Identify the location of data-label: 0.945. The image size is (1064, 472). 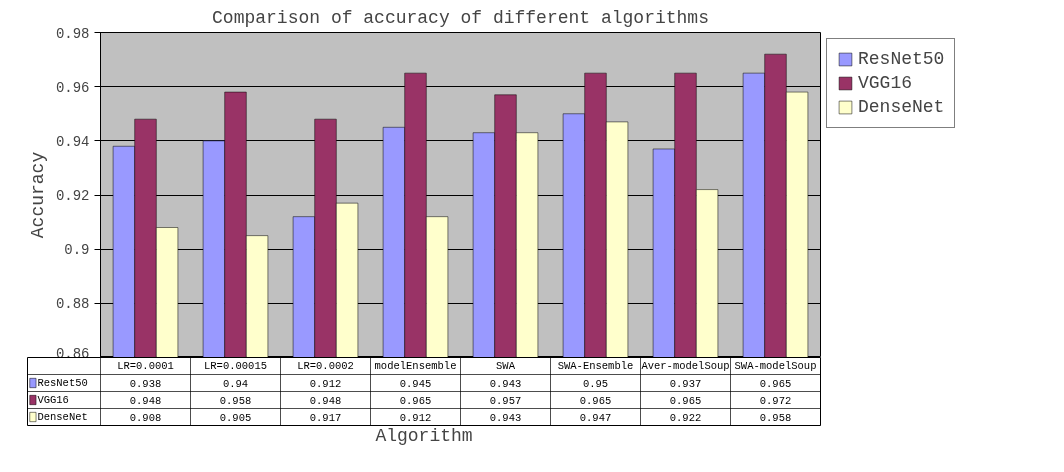
(415, 383).